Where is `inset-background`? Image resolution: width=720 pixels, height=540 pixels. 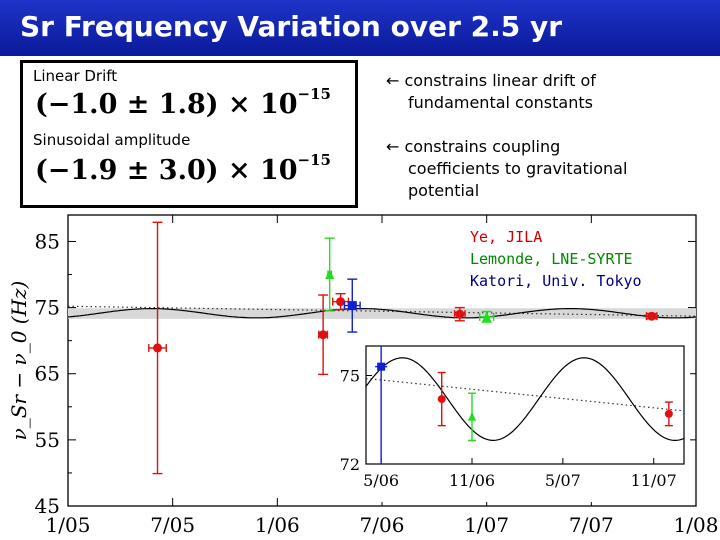
inset-background is located at coordinates (511, 421).